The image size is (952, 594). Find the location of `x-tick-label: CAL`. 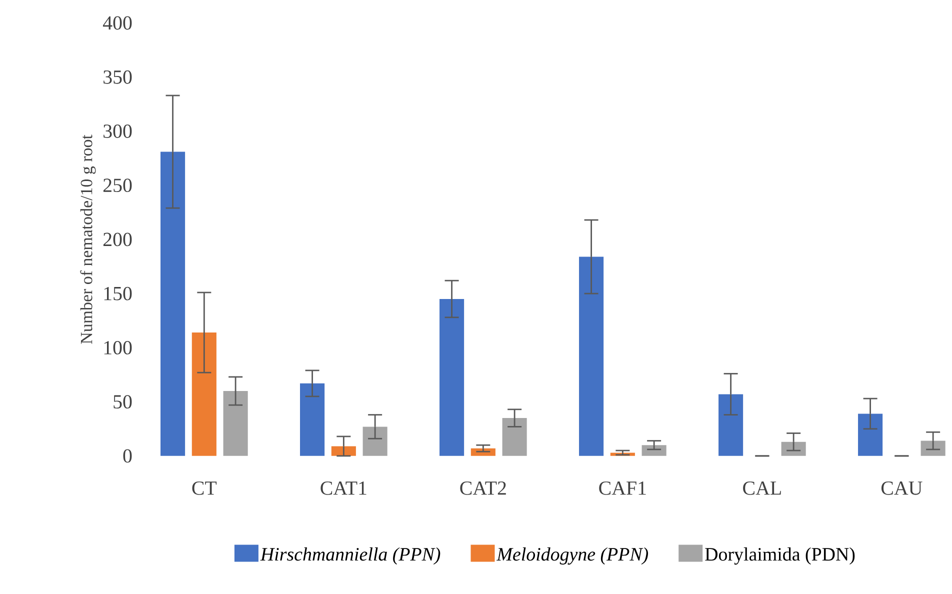

x-tick-label: CAL is located at coordinates (762, 488).